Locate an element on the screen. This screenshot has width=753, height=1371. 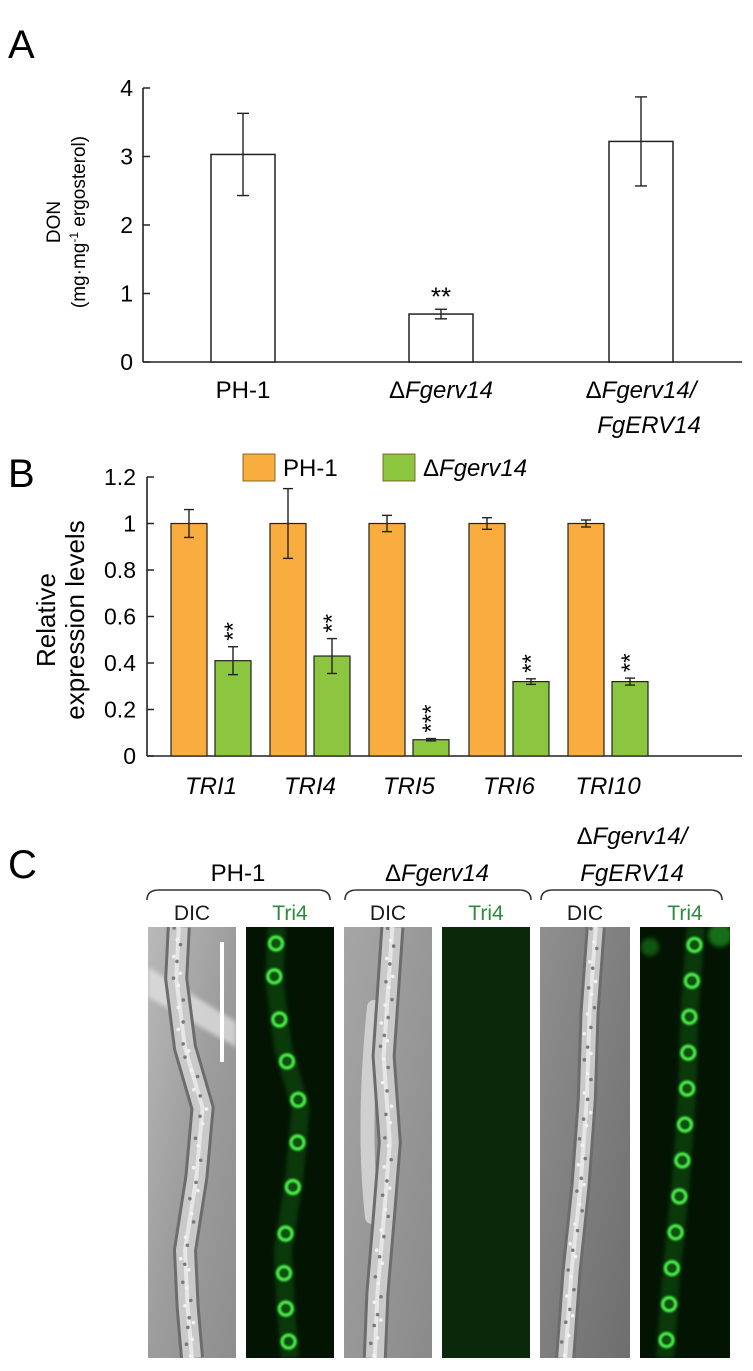
chart-a-ytick-label: 3 is located at coordinates (126, 157).